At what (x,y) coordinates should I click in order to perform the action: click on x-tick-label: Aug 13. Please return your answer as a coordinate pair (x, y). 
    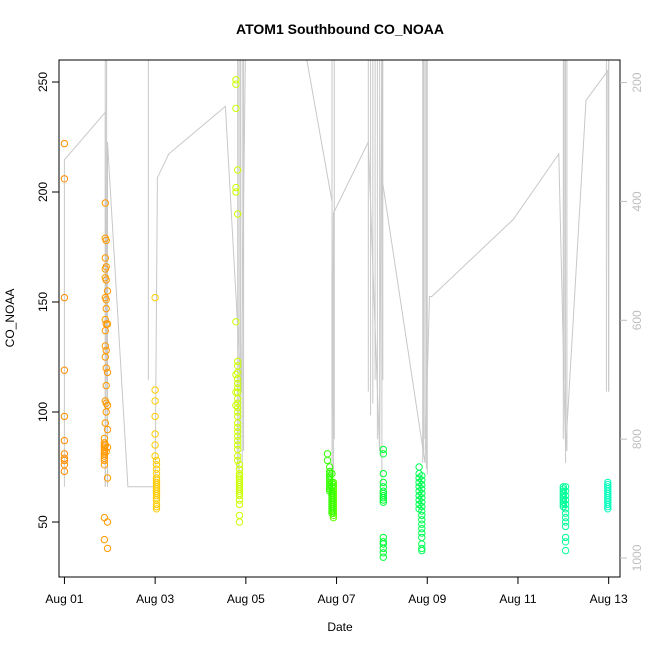
    Looking at the image, I should click on (609, 599).